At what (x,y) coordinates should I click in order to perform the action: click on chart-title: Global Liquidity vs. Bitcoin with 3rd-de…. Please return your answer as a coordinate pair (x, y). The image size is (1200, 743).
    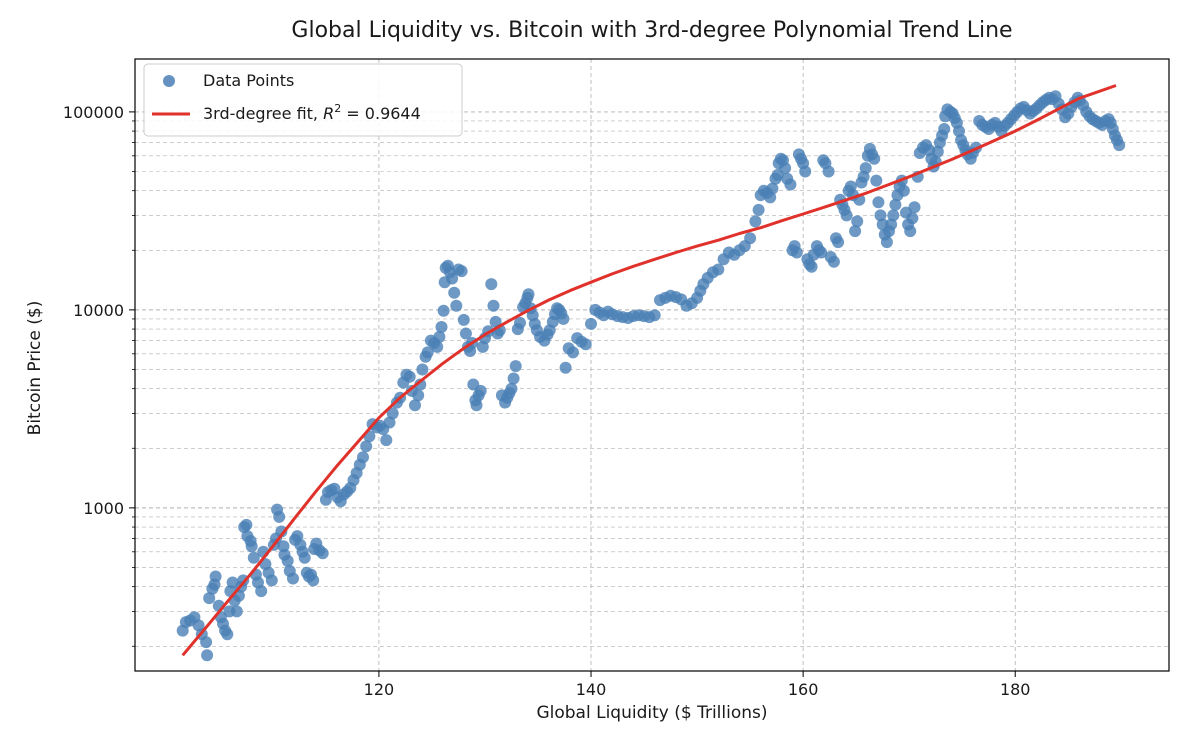
    Looking at the image, I should click on (652, 30).